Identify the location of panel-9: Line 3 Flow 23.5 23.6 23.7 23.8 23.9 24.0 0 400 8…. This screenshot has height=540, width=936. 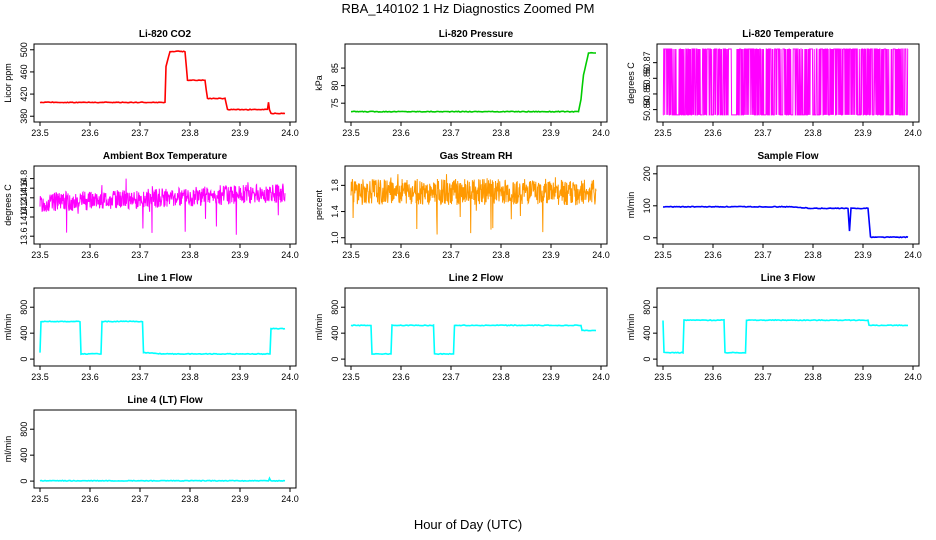
(774, 327).